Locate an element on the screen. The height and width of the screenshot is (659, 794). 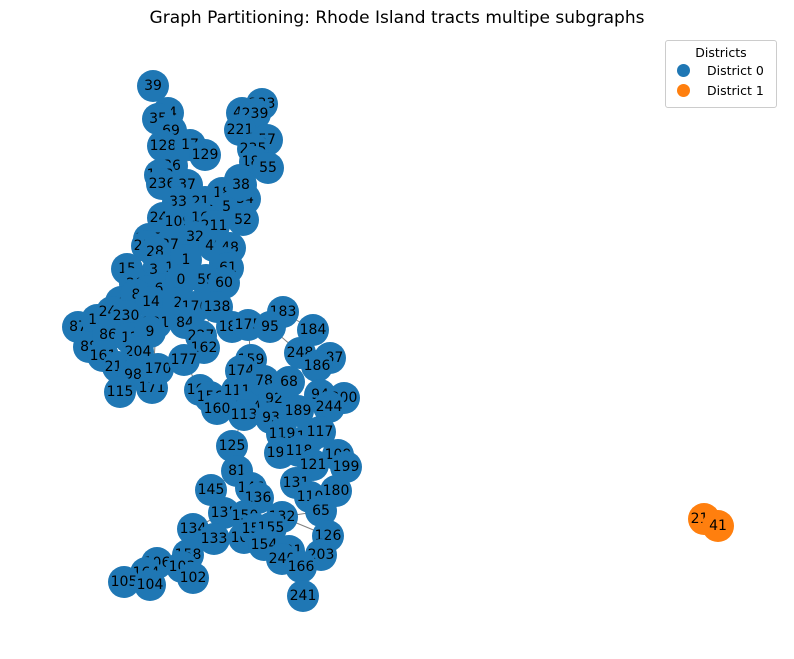
node-label-180: 180 is located at coordinates (336, 491).